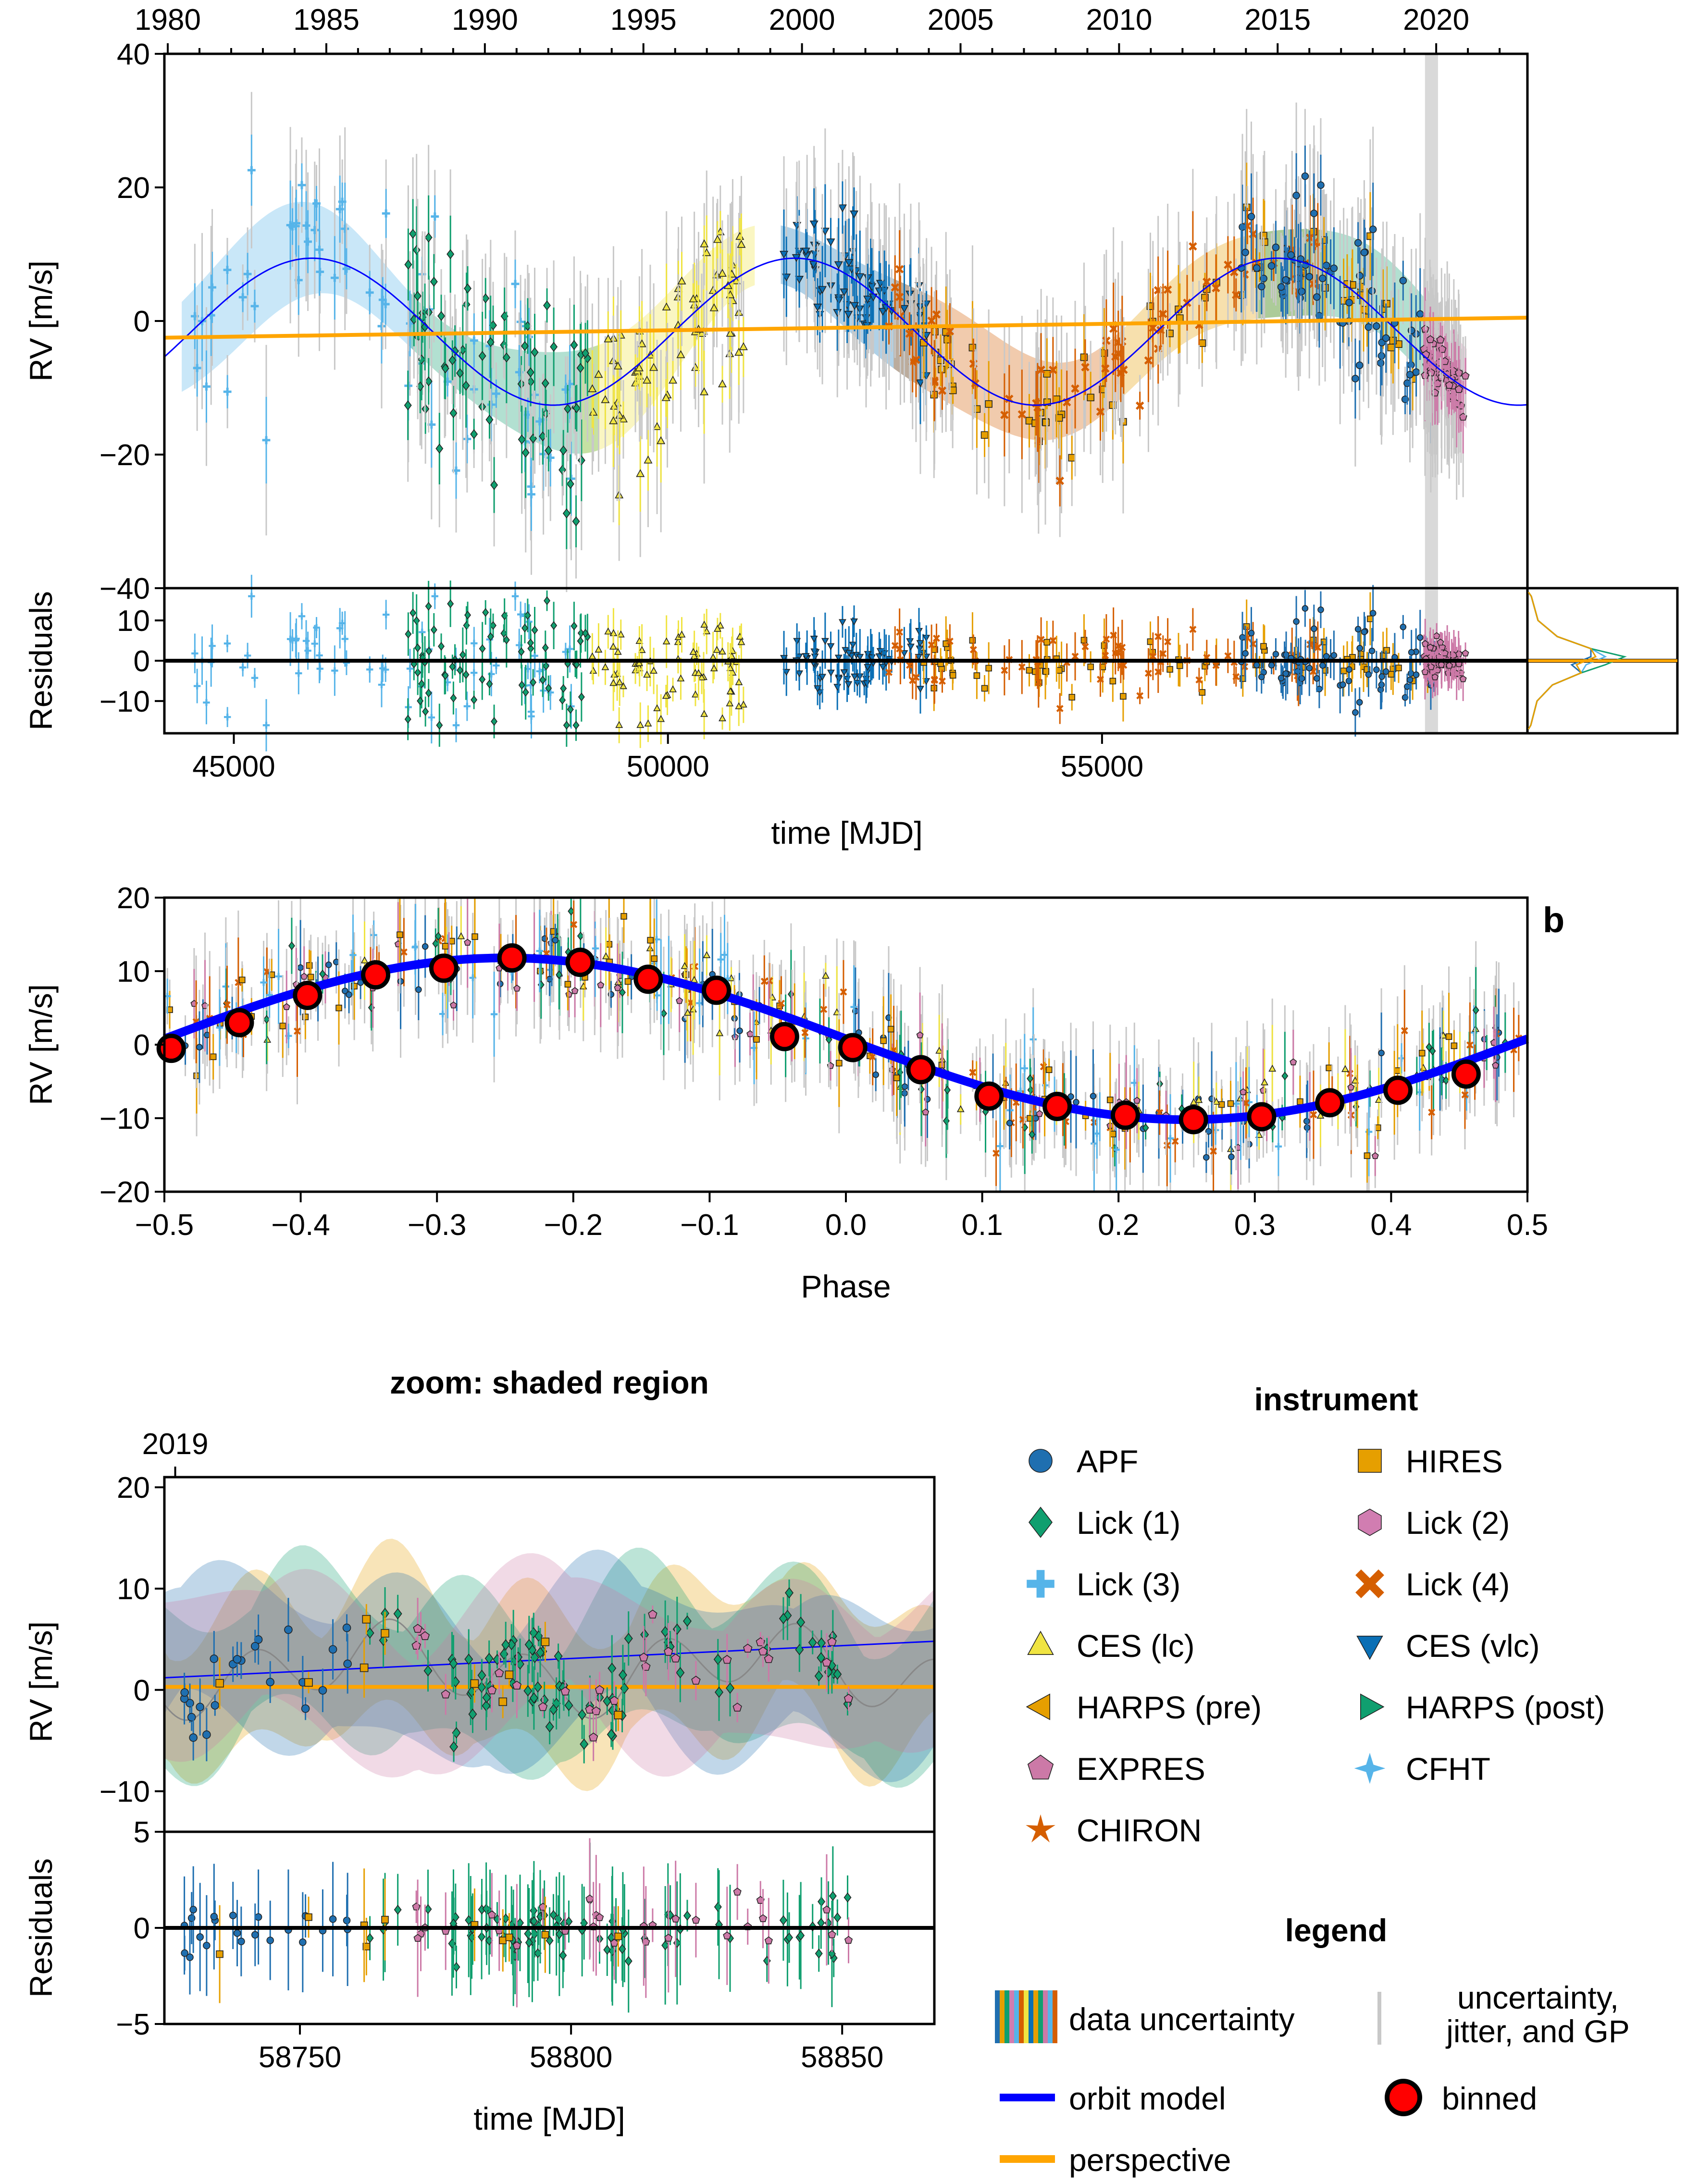 Image resolution: width=1687 pixels, height=2184 pixels. I want to click on residual-histogram, so click(1602, 661).